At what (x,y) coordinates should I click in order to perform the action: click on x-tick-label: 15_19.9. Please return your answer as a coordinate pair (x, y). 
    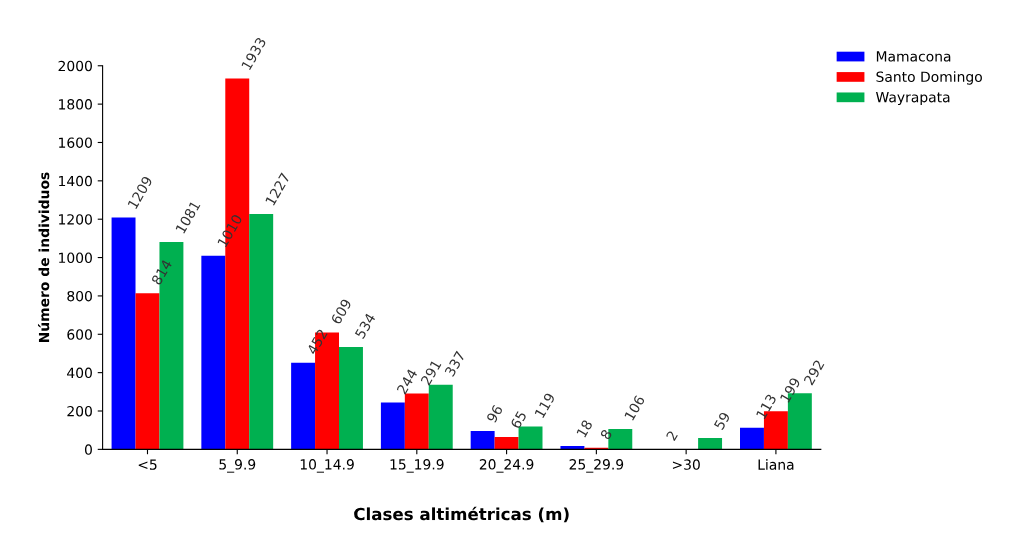
    Looking at the image, I should click on (417, 466).